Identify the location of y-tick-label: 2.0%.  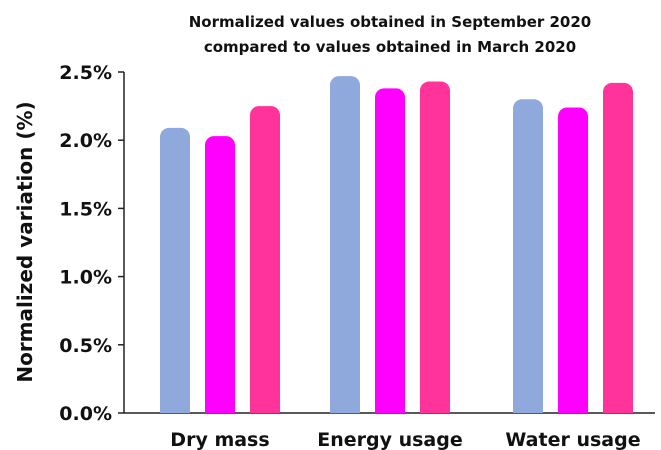
(85, 141).